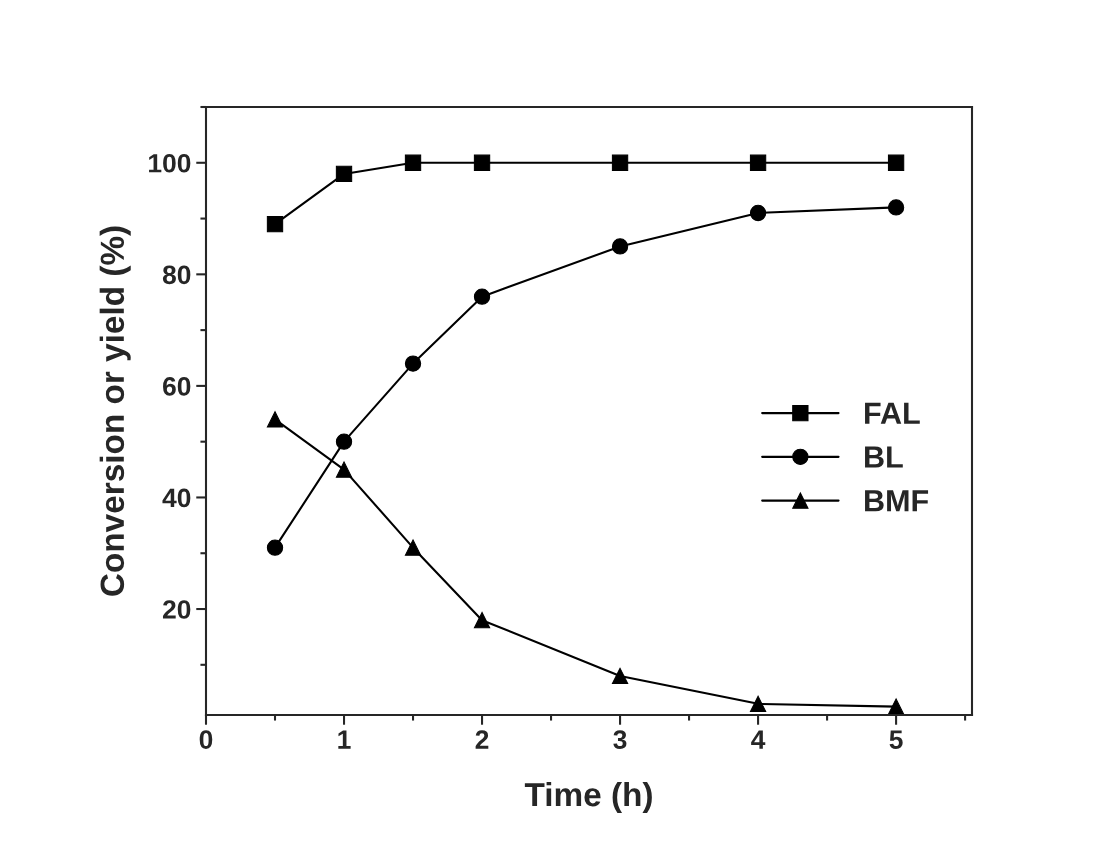  What do you see at coordinates (588, 797) in the screenshot?
I see `x-axis-title: Time (h)` at bounding box center [588, 797].